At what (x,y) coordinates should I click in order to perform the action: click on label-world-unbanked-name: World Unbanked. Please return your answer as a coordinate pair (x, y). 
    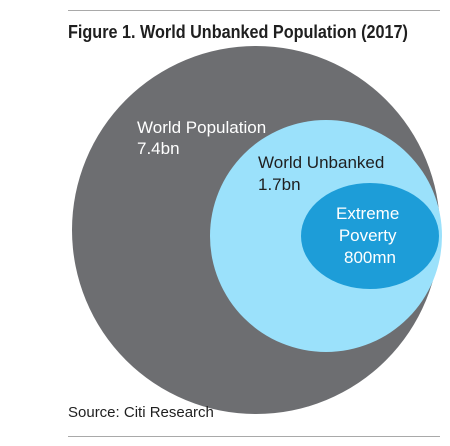
    Looking at the image, I should click on (321, 162).